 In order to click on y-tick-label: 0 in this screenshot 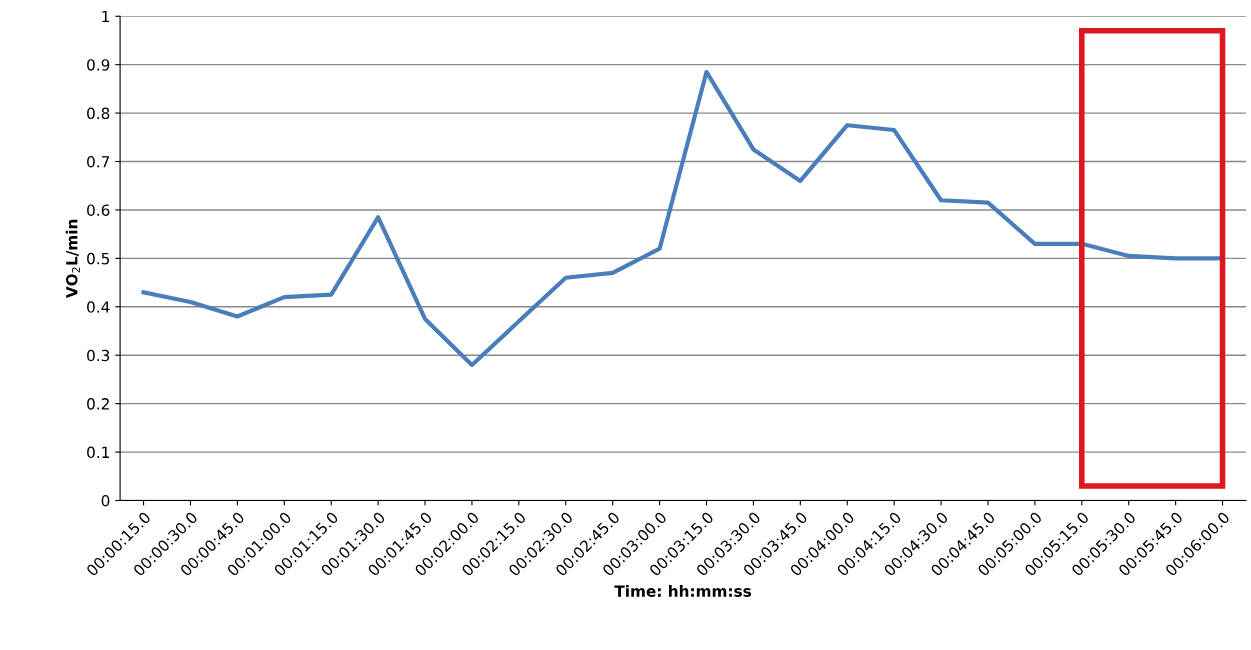, I will do `click(105, 500)`.